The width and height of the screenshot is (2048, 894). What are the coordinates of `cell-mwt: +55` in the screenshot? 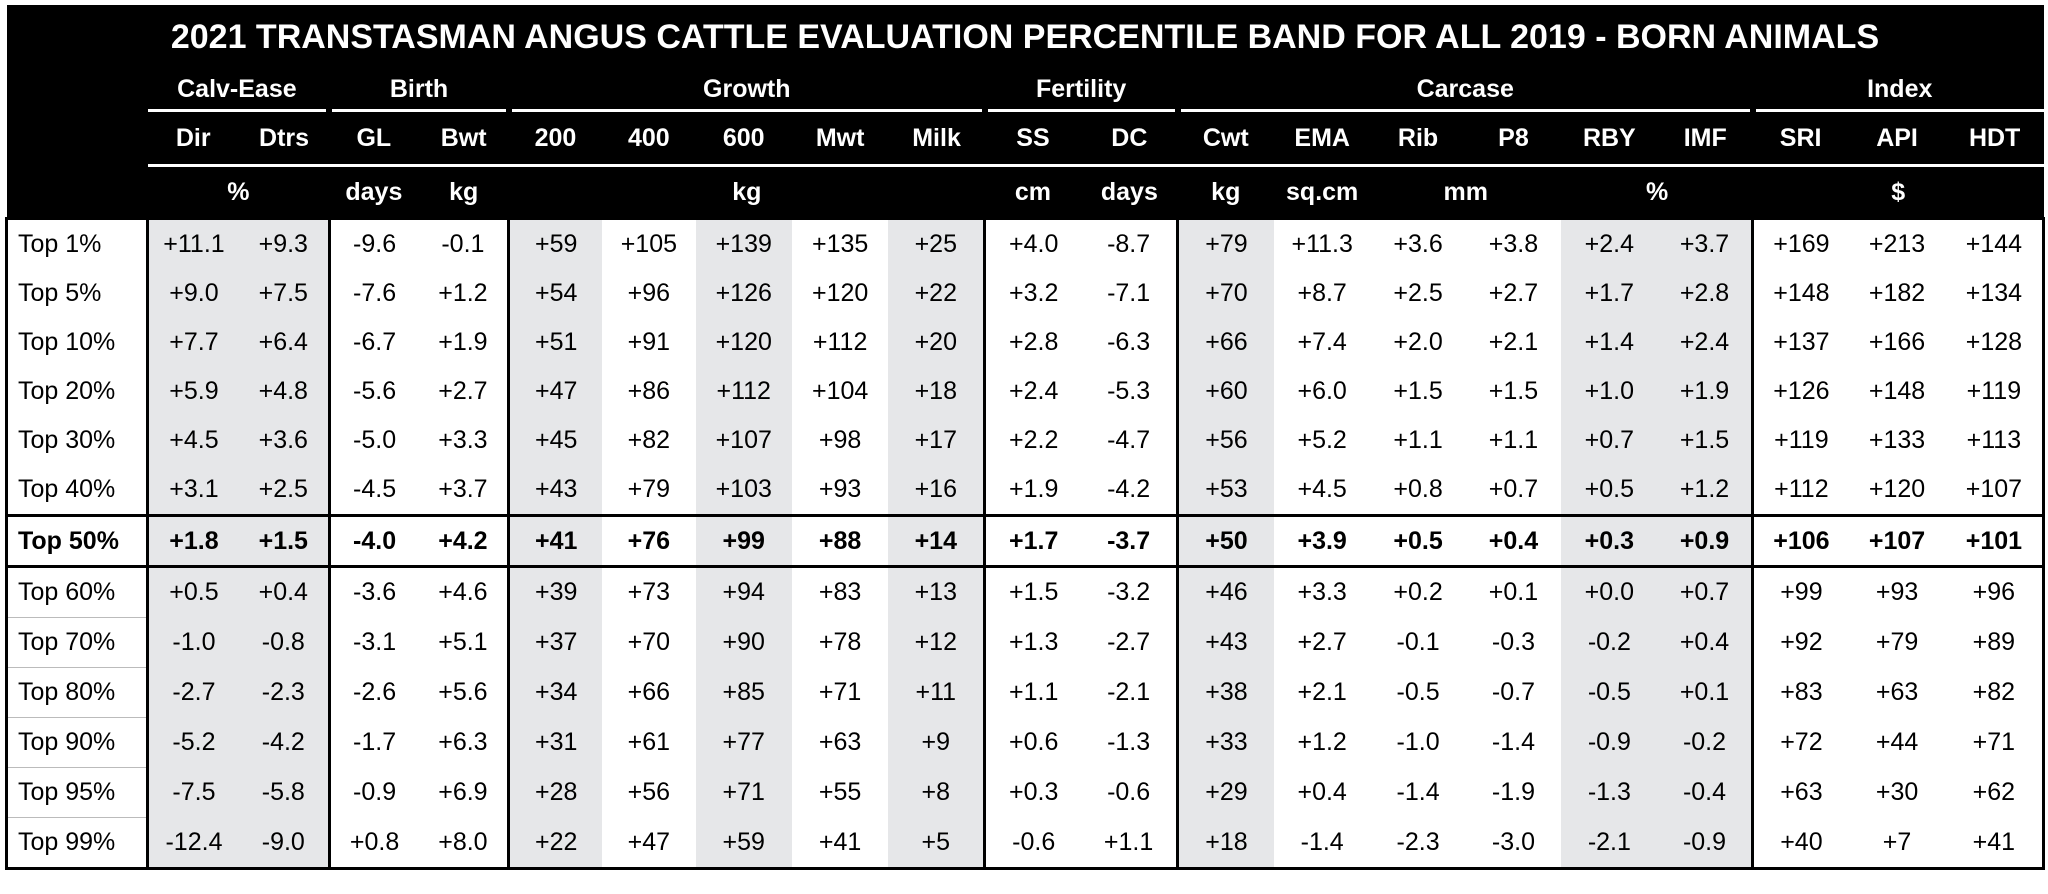 It's located at (840, 792).